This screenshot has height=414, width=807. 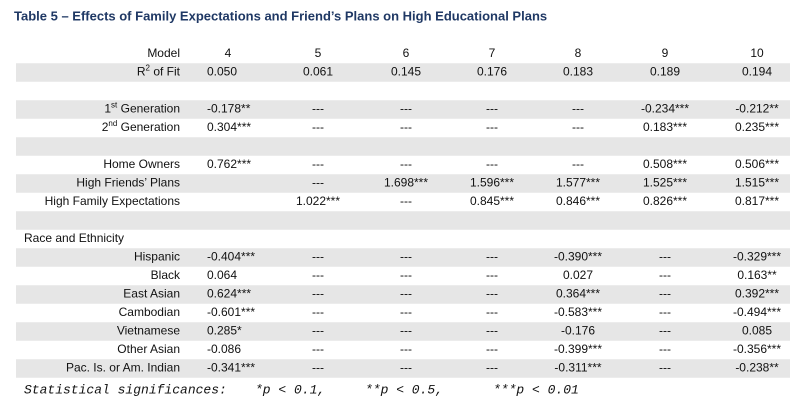 I want to click on header-label: Model, so click(x=163, y=53).